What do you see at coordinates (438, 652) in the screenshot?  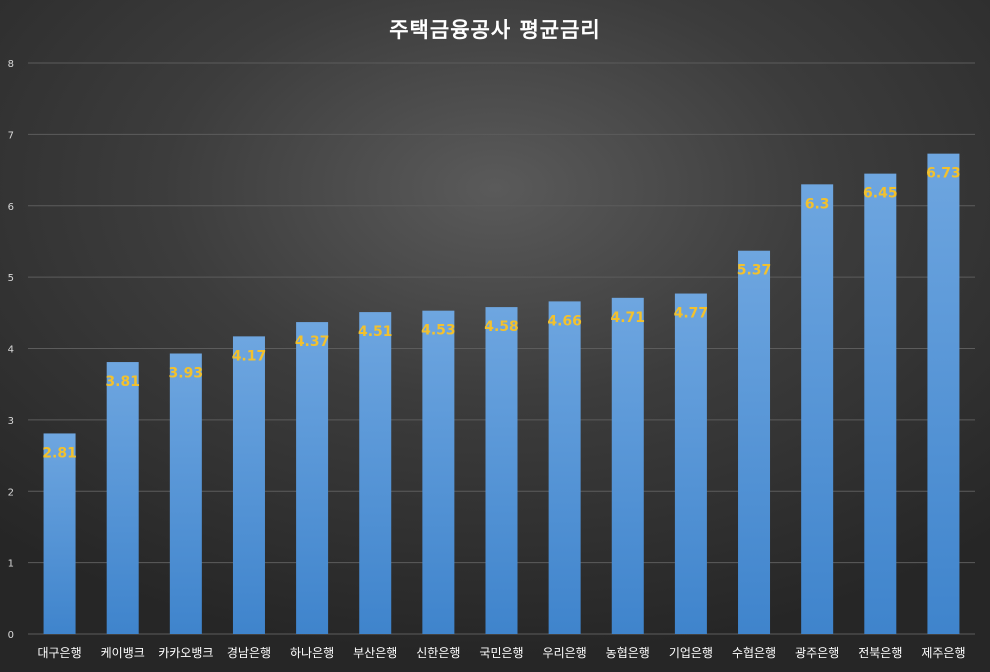 I see `x-category-label: 신한은행` at bounding box center [438, 652].